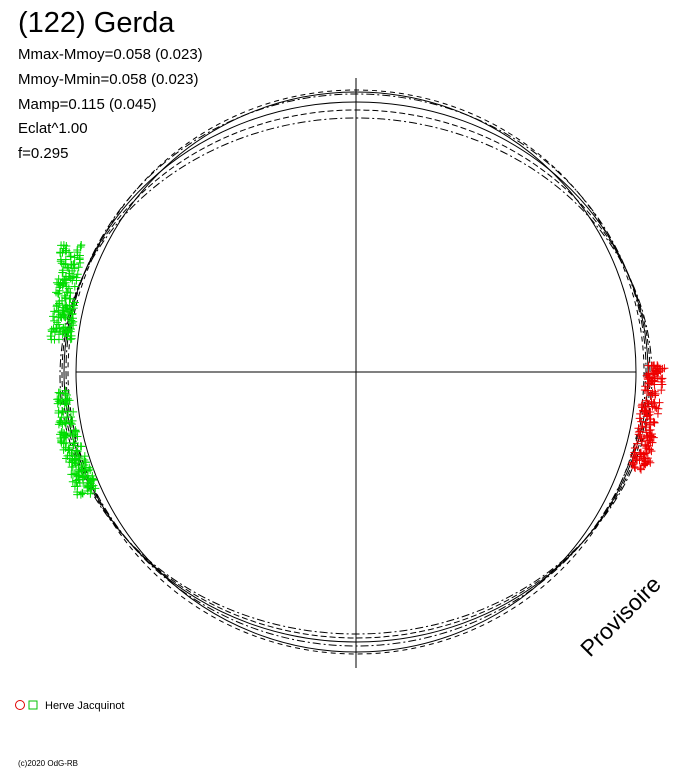 This screenshot has height=768, width=688. I want to click on legend-square, so click(33, 705).